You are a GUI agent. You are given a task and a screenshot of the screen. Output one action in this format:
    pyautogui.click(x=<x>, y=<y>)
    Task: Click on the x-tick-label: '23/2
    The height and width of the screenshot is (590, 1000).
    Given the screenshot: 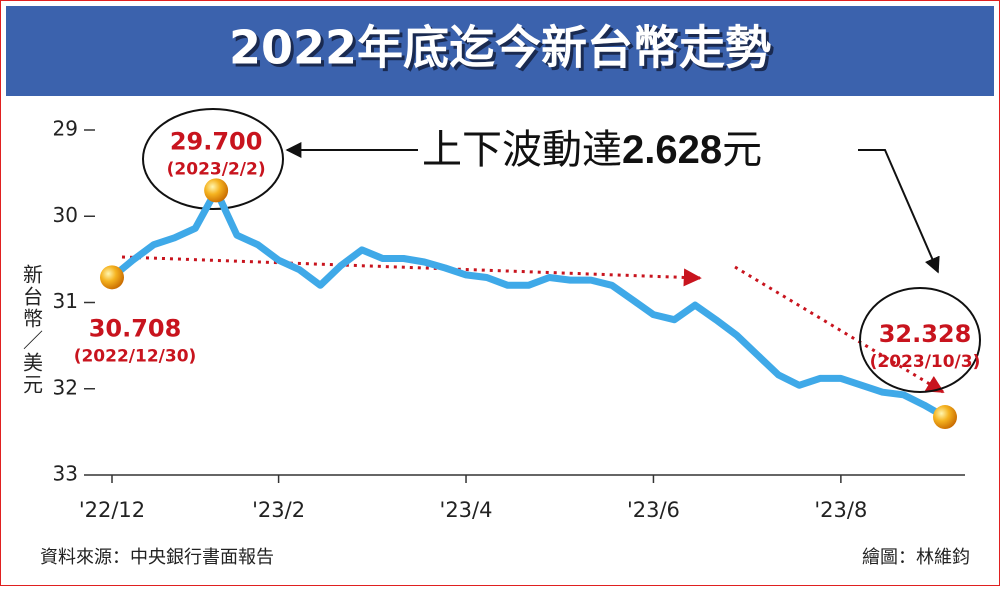 What is the action you would take?
    pyautogui.click(x=278, y=510)
    